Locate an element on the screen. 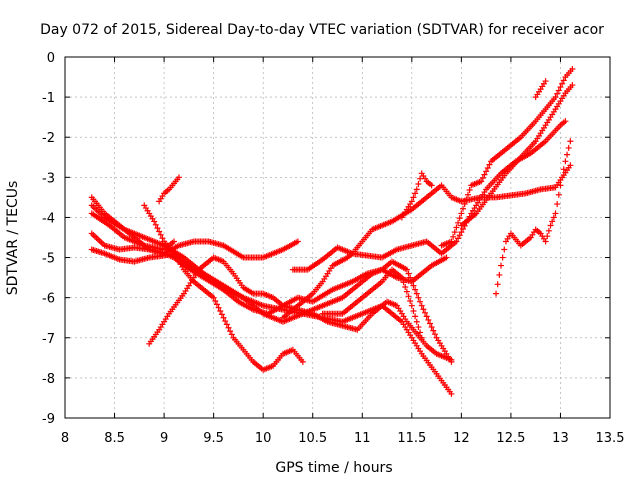 The image size is (640, 480). x-tick-label: 13.5 is located at coordinates (610, 438).